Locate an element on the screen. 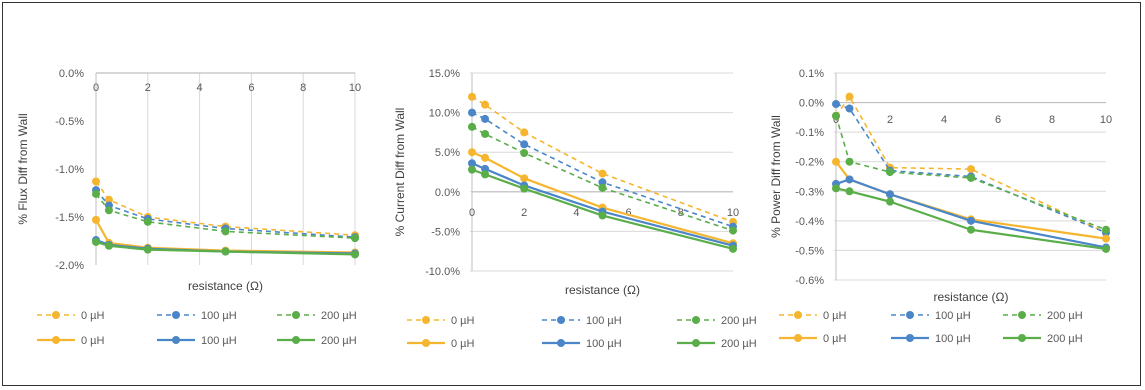  chart-1-y-tick-label: -1.0% is located at coordinates (69, 170).